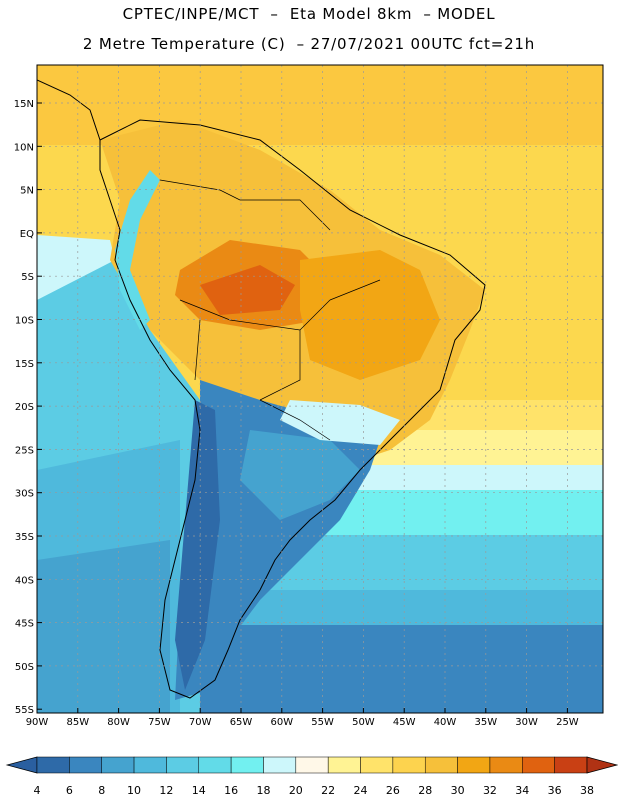  What do you see at coordinates (77, 722) in the screenshot?
I see `lon-label: 85W` at bounding box center [77, 722].